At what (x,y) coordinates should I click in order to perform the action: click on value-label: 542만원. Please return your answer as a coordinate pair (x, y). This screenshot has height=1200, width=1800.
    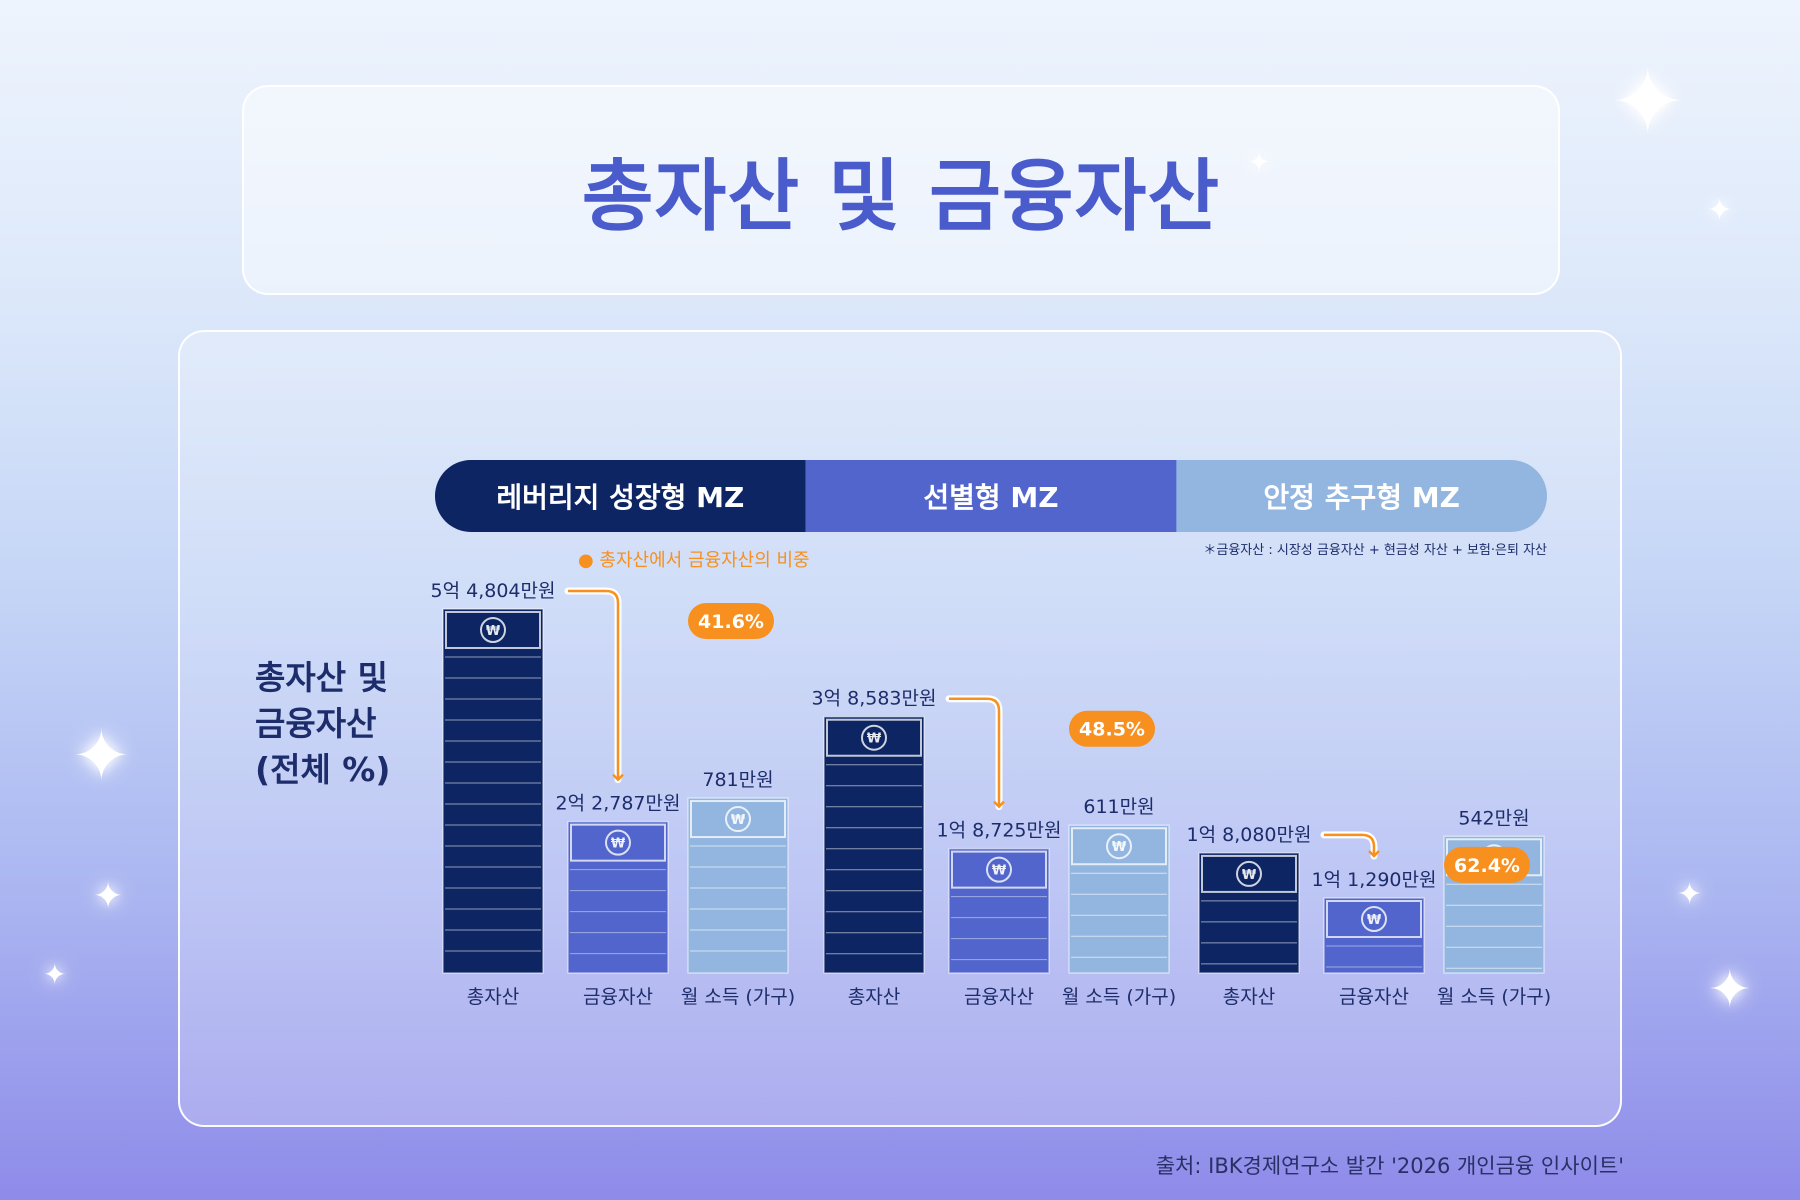
    Looking at the image, I should click on (1493, 818).